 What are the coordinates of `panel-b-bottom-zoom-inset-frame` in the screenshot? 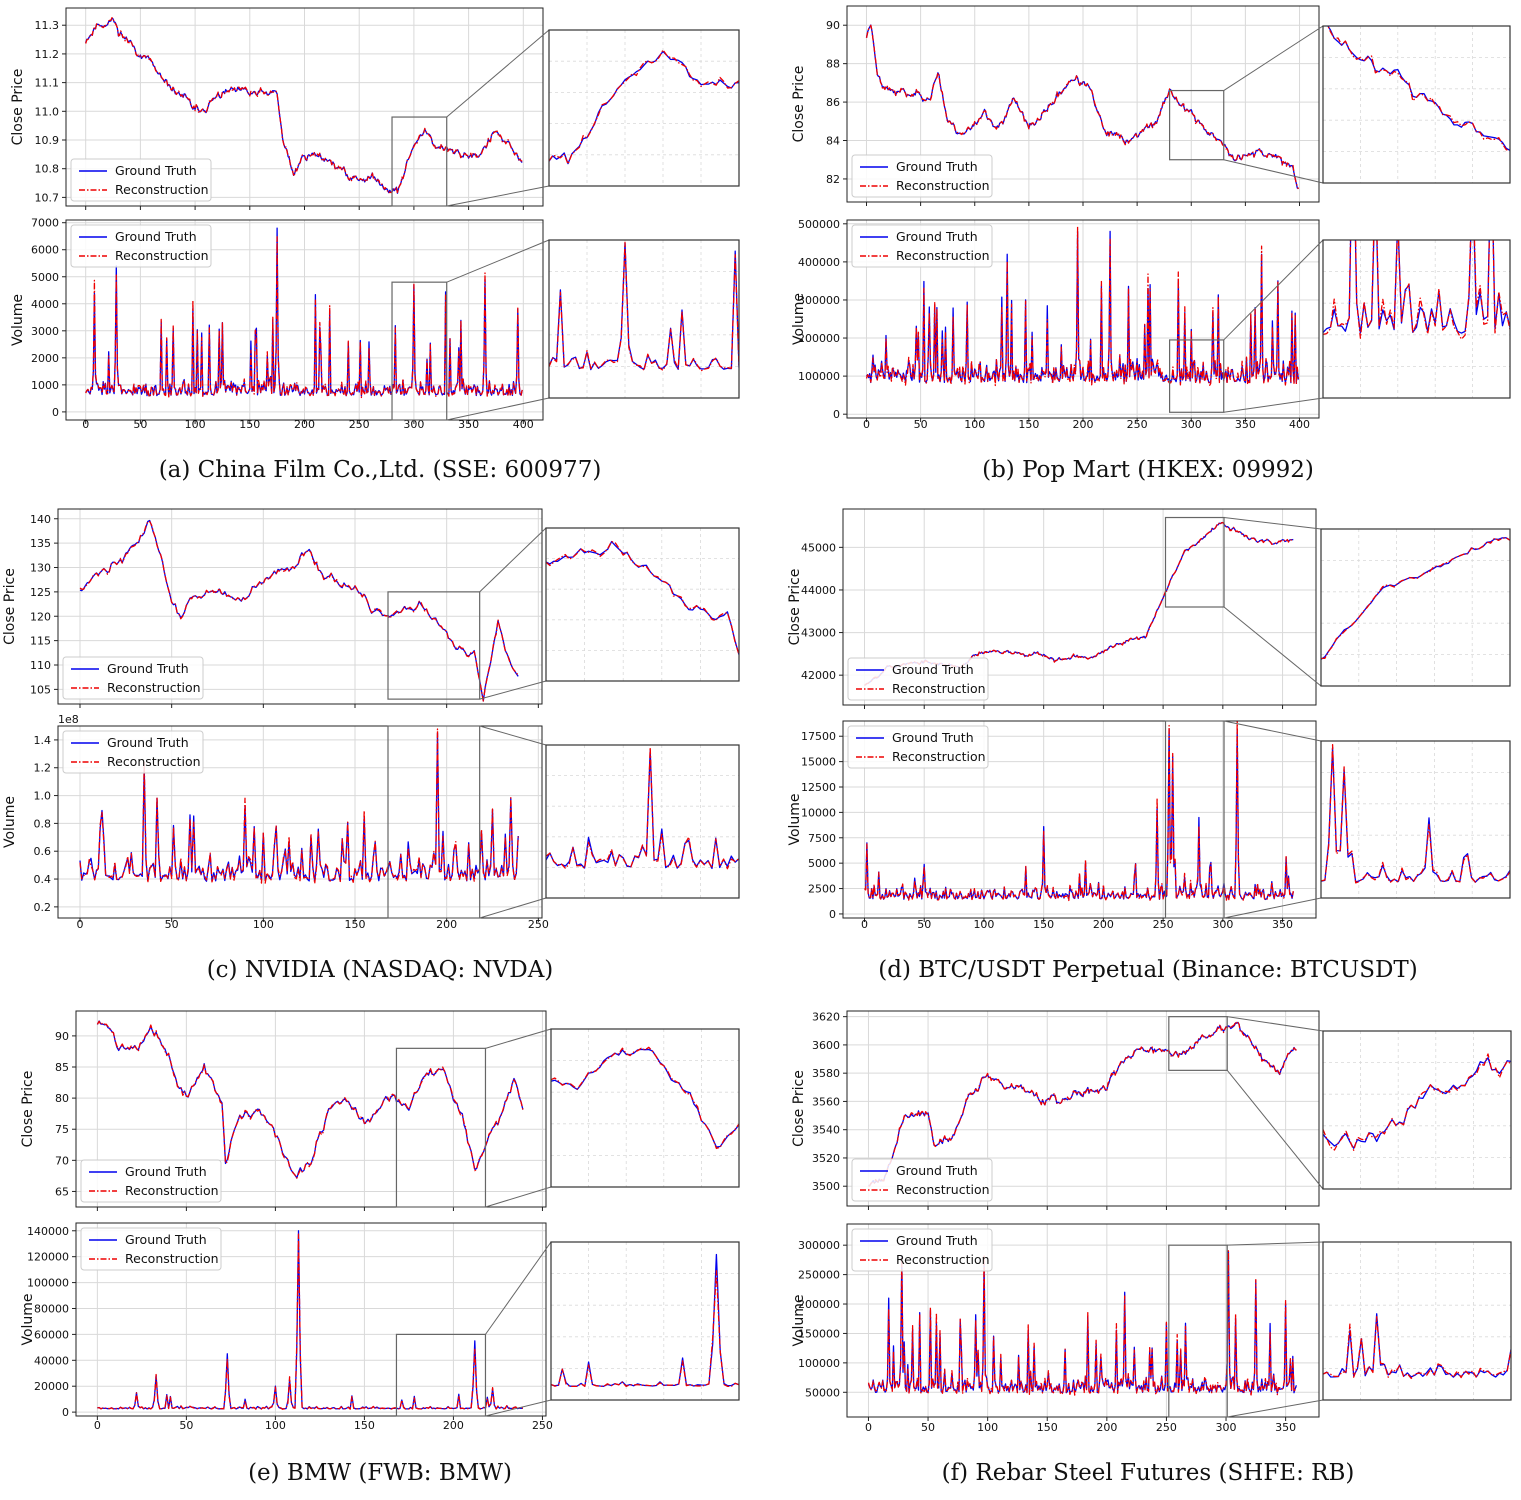 It's located at (1416, 319).